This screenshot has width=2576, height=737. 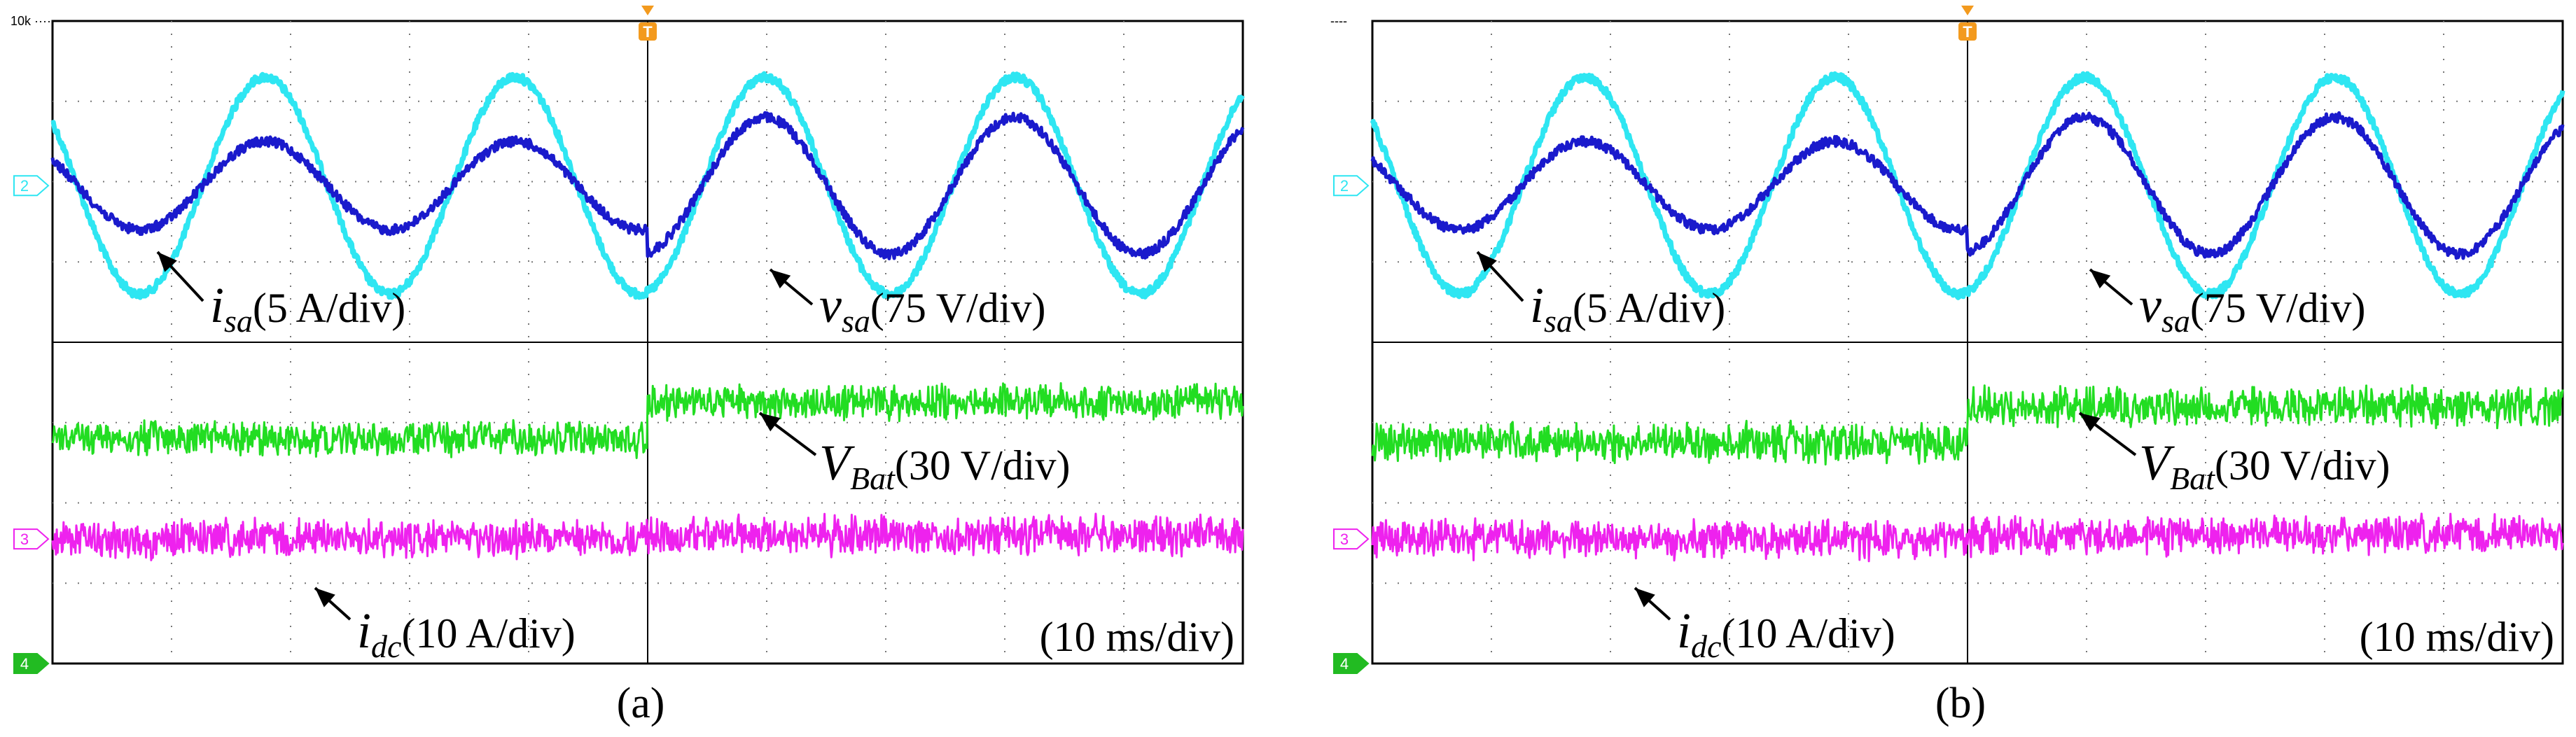 I want to click on panel-caption: (a), so click(x=641, y=703).